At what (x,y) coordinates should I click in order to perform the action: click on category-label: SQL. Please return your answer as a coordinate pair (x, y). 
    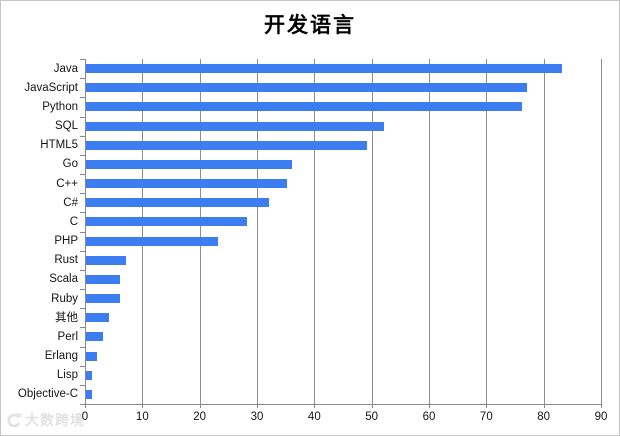
    Looking at the image, I should click on (66, 126).